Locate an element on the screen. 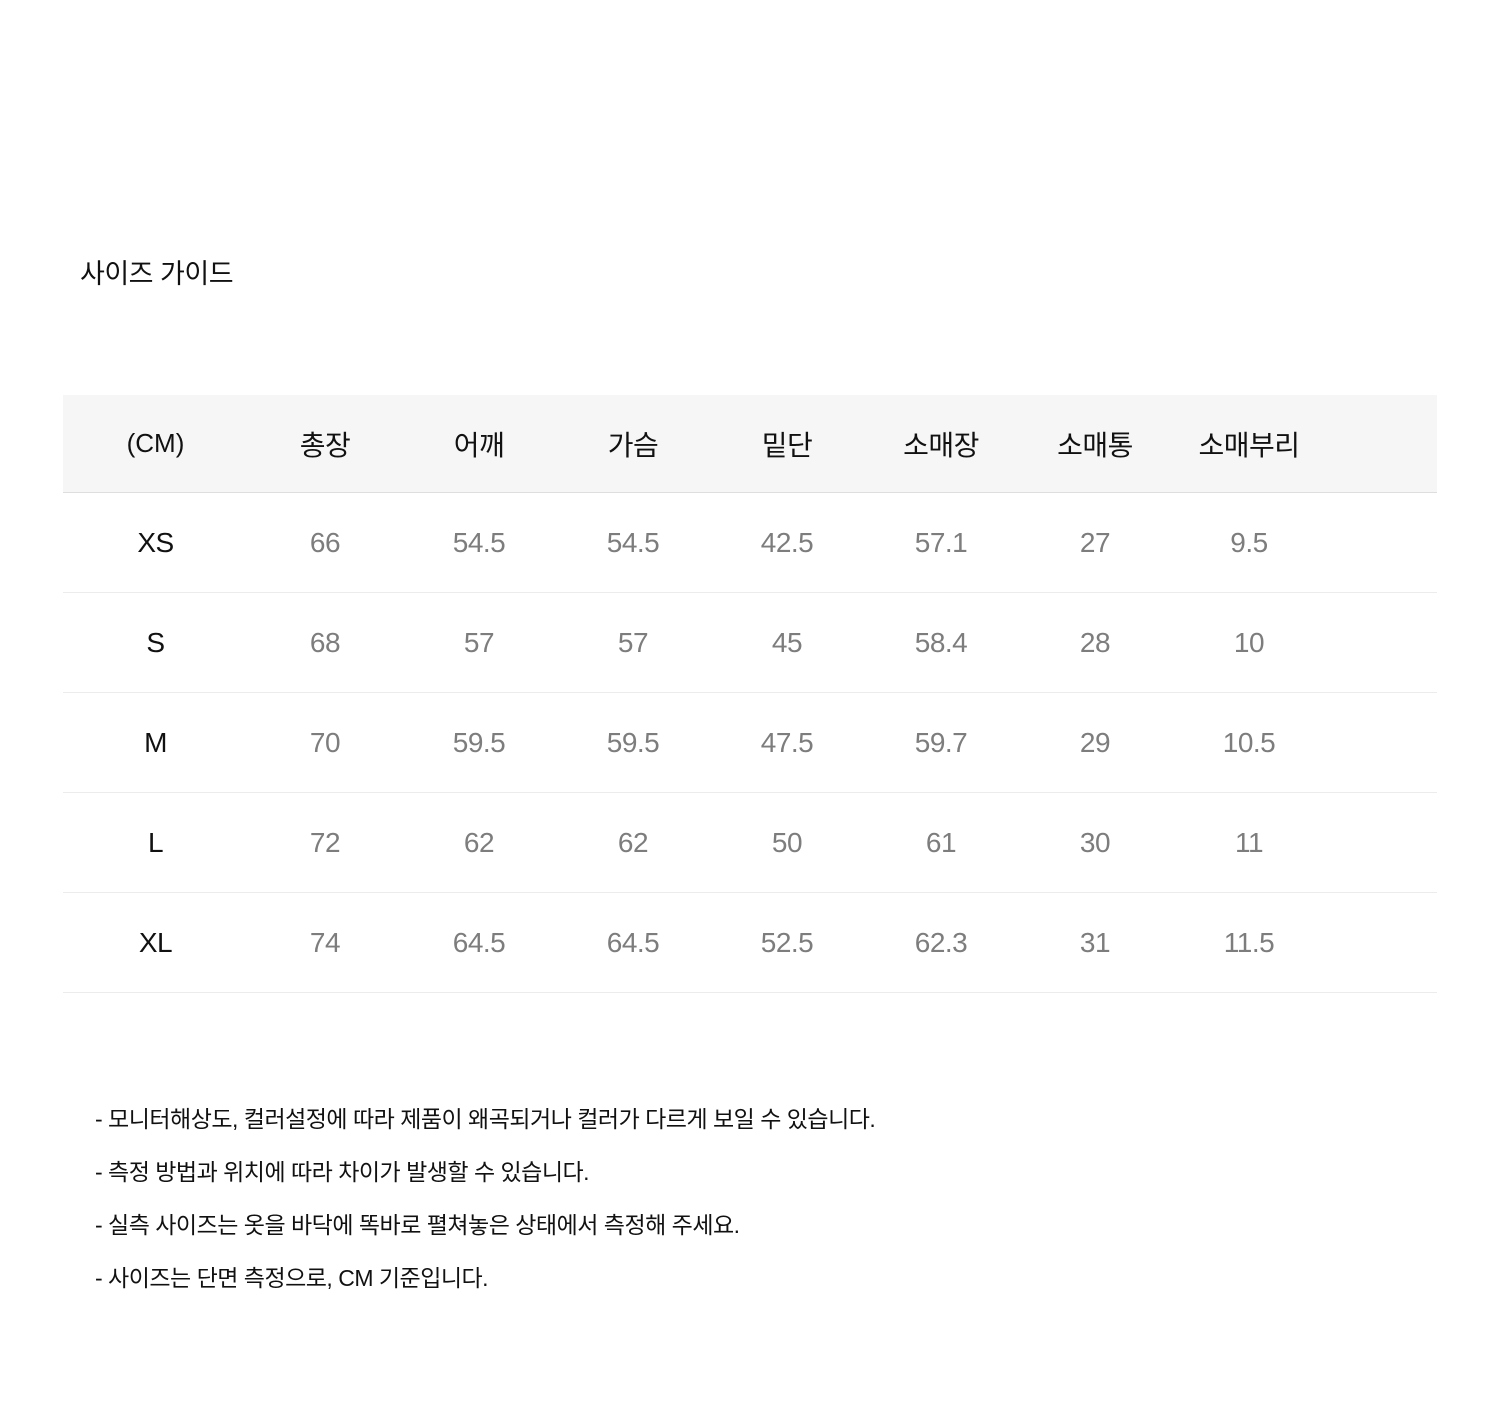  column-header-chest: 가슴 is located at coordinates (633, 445).